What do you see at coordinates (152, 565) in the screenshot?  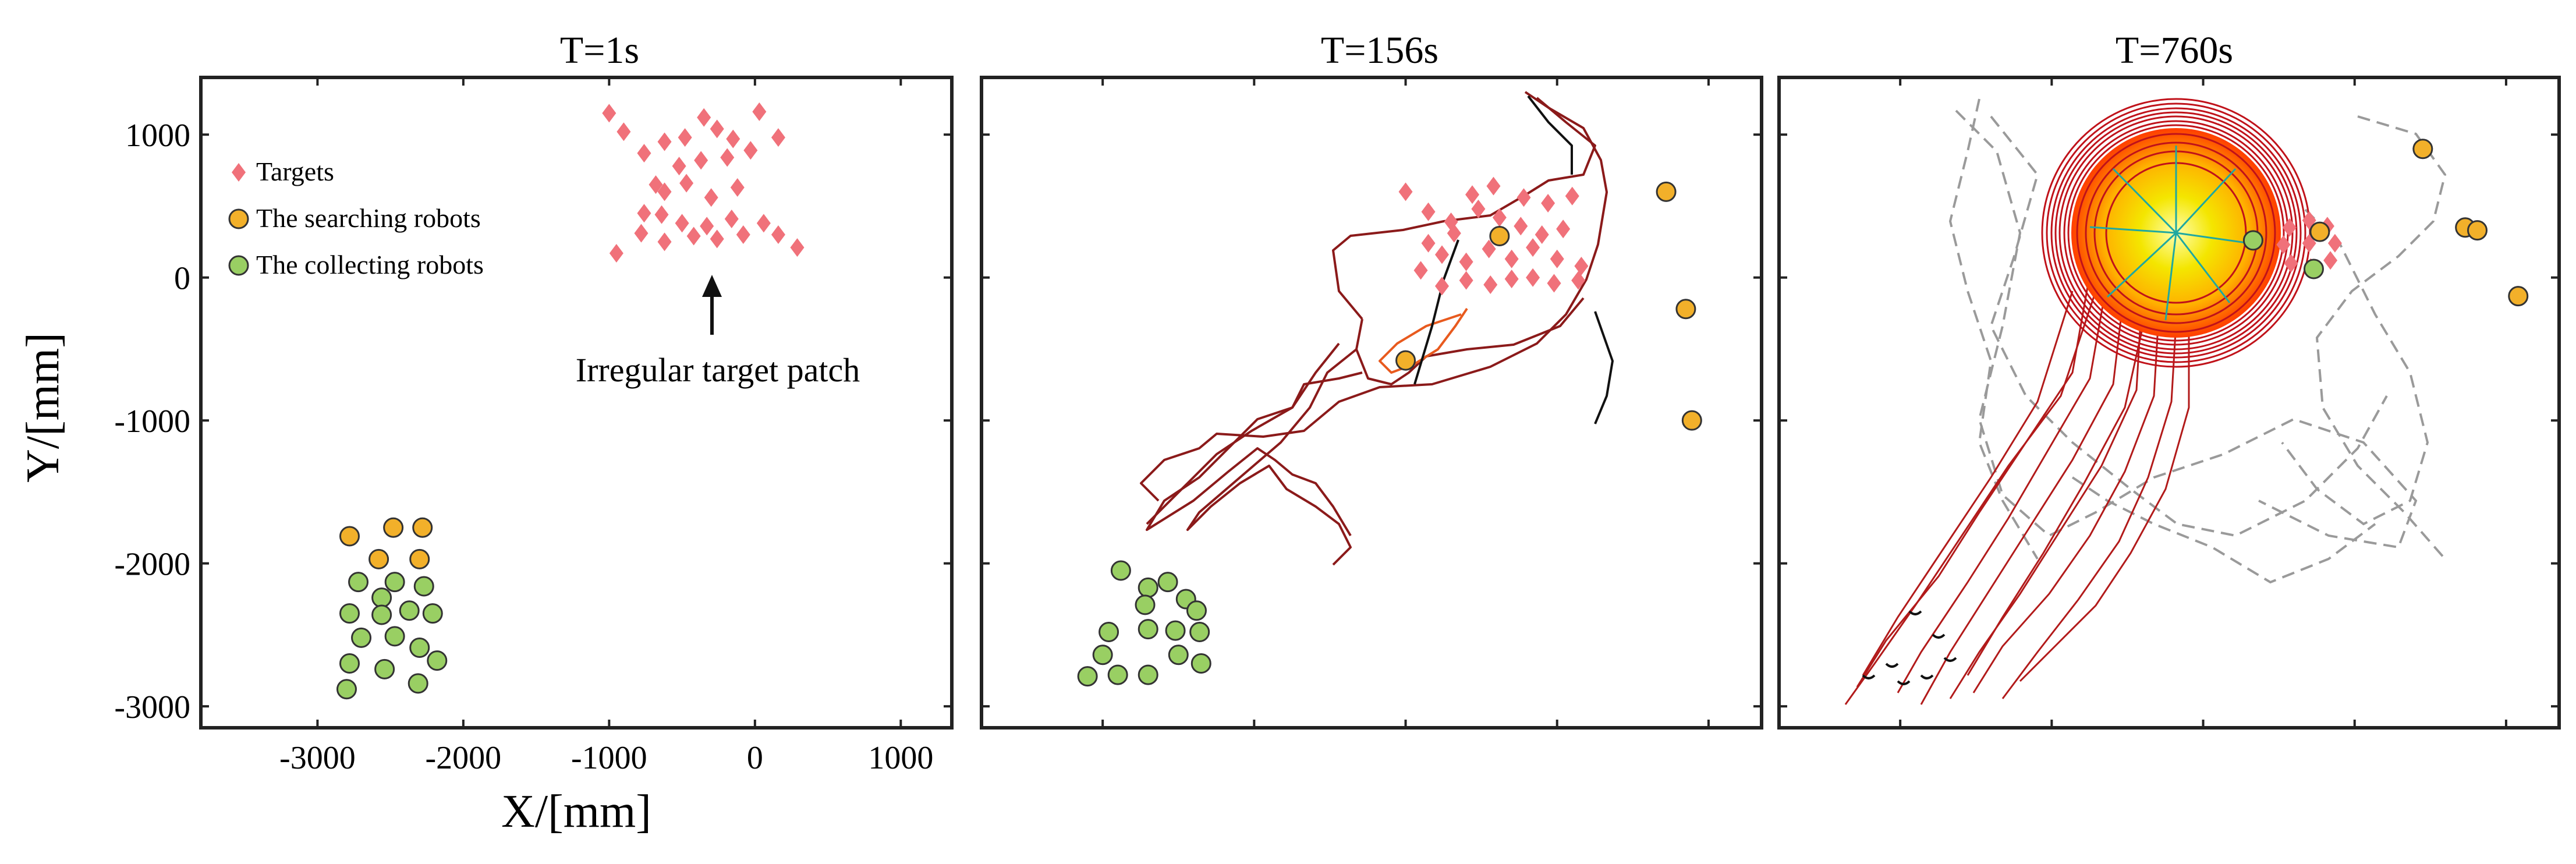 I see `y-tick-label: -2000` at bounding box center [152, 565].